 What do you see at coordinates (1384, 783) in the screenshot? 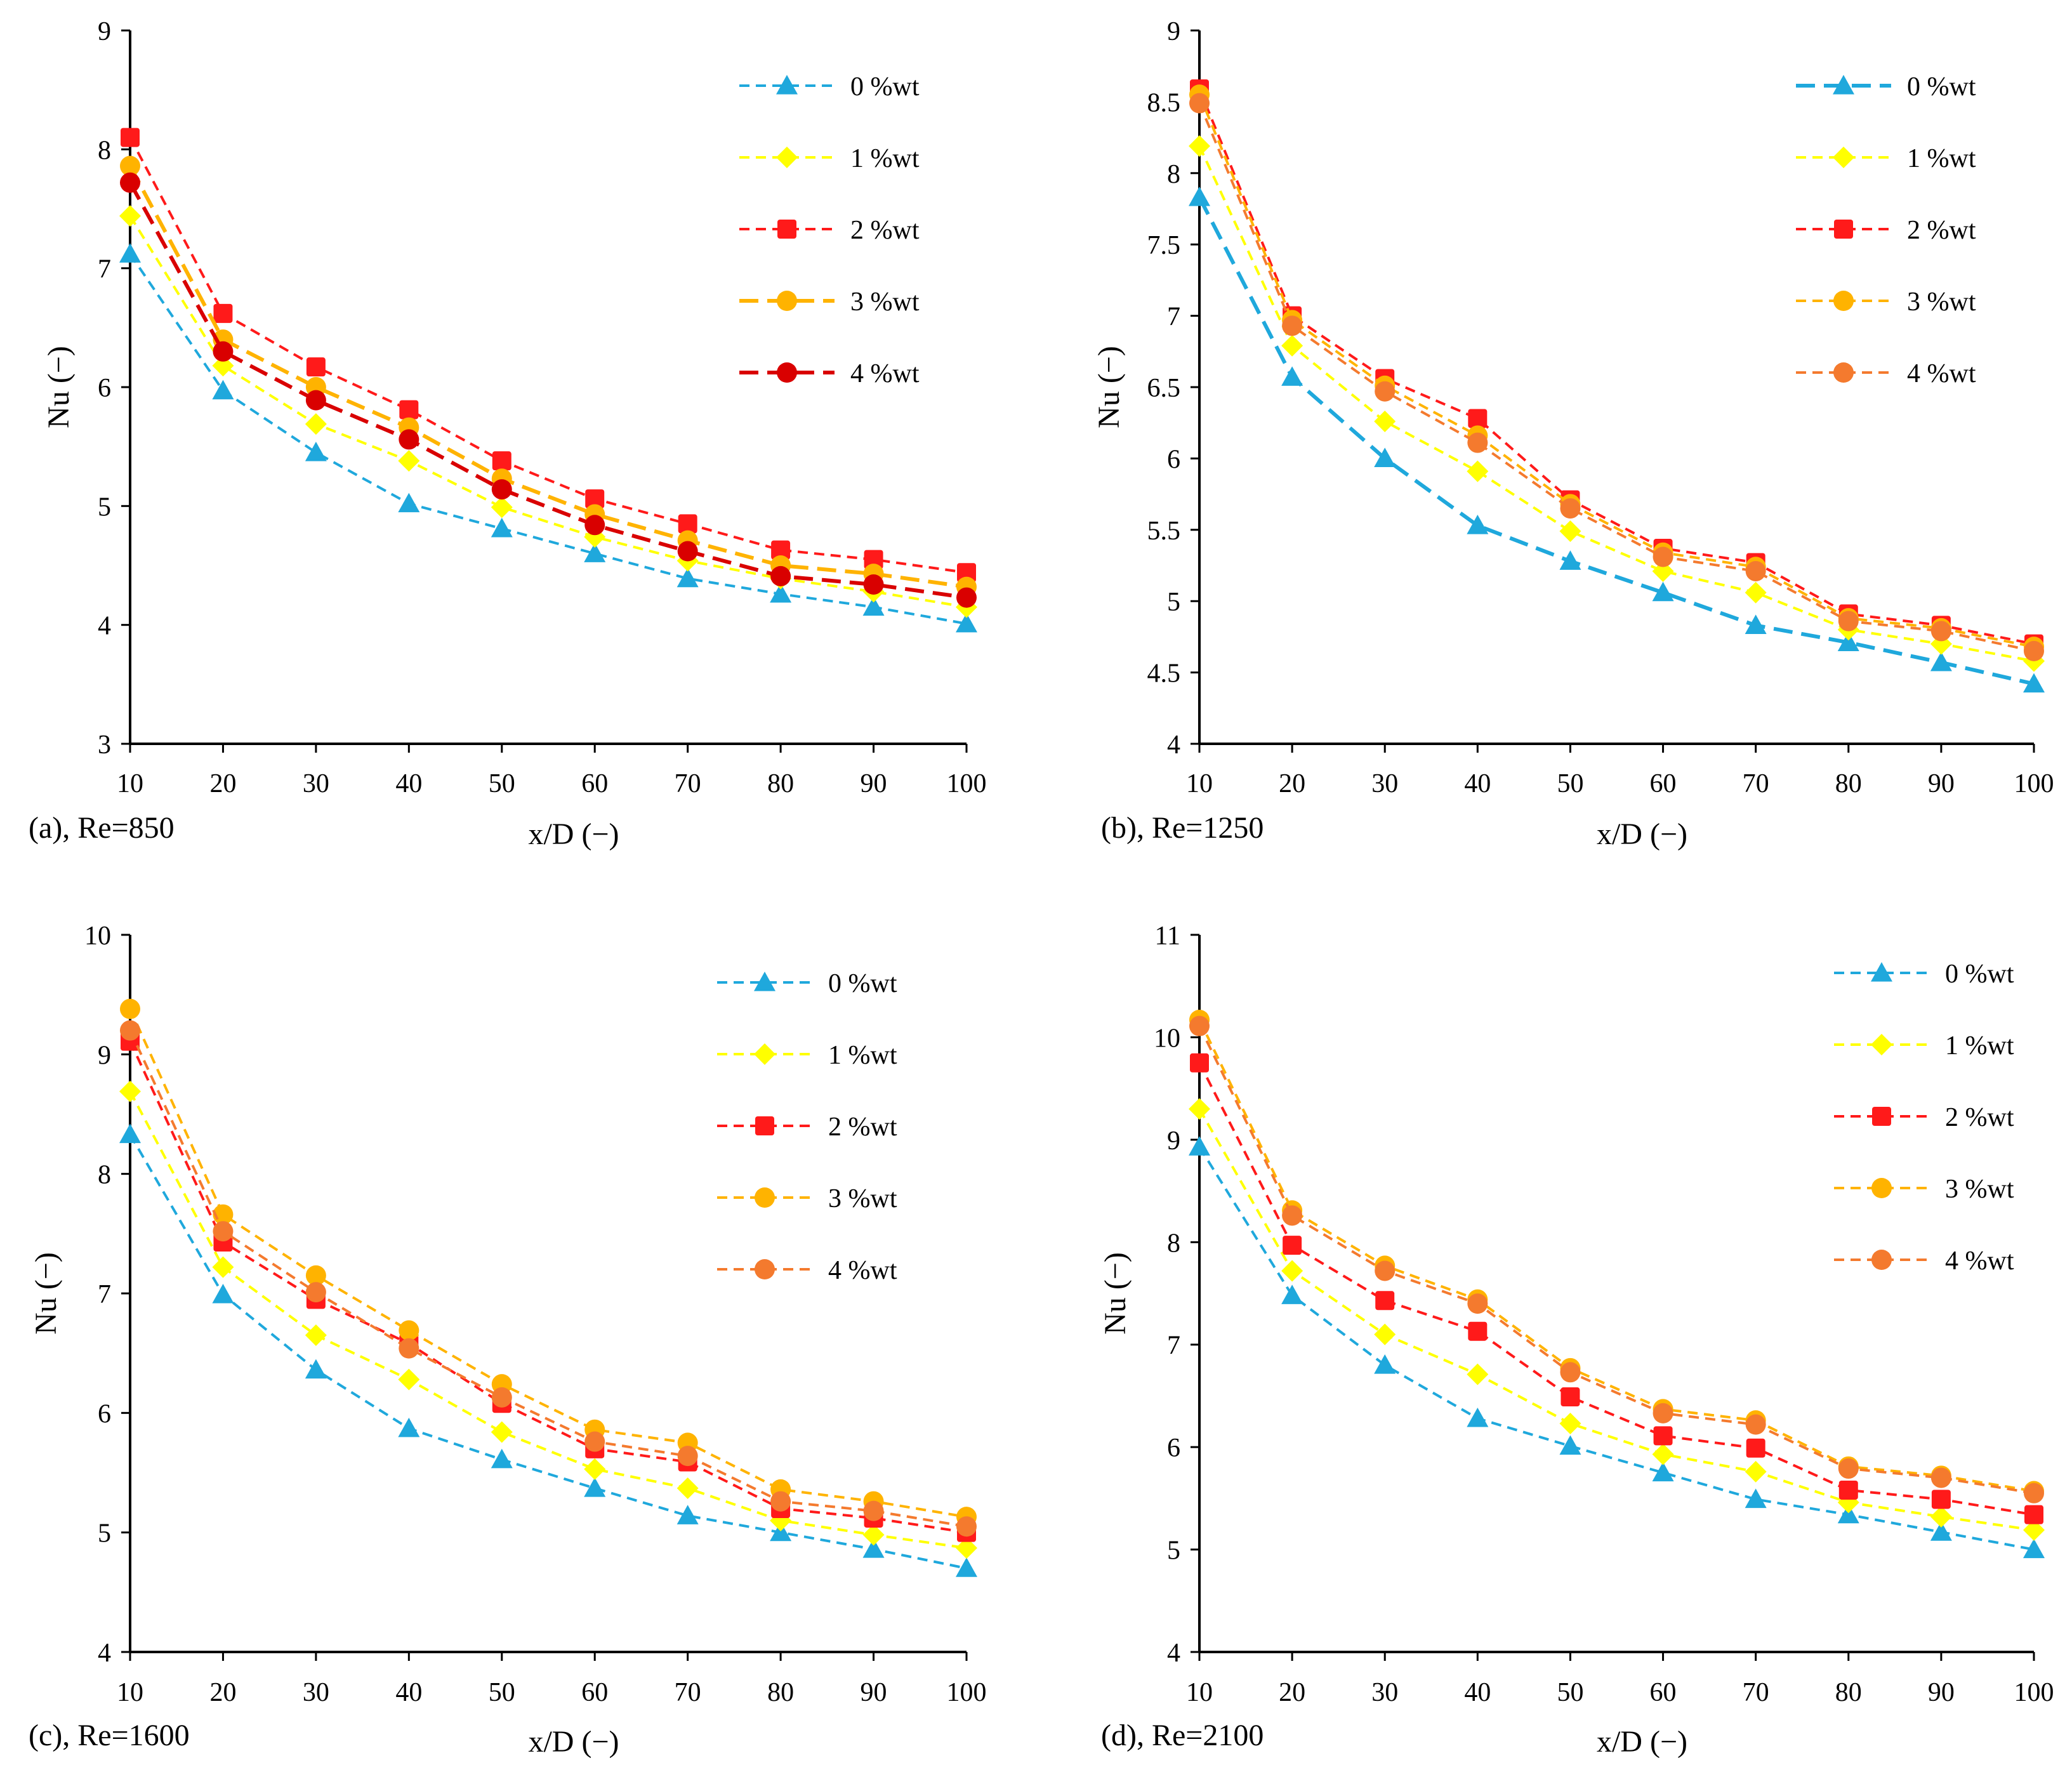
I see `x-tick-label: 30` at bounding box center [1384, 783].